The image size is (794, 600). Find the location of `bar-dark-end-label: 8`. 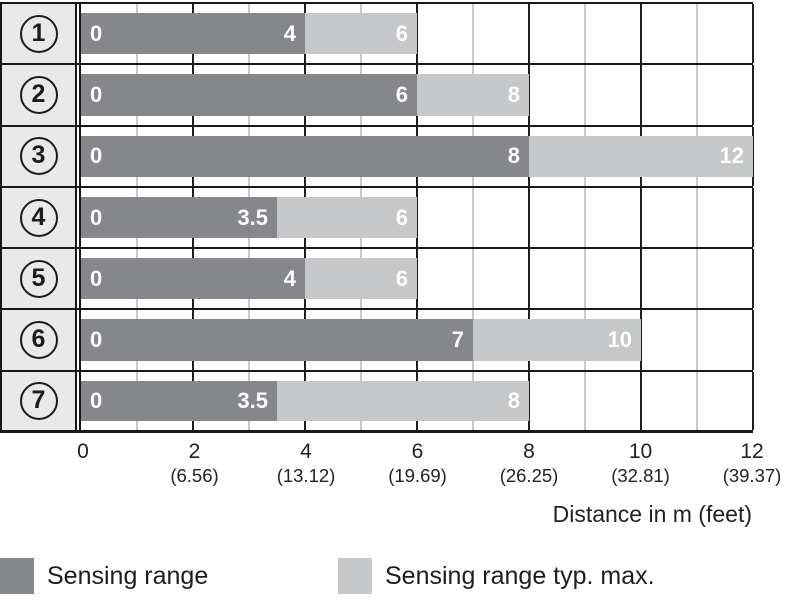

bar-dark-end-label: 8 is located at coordinates (513, 156).